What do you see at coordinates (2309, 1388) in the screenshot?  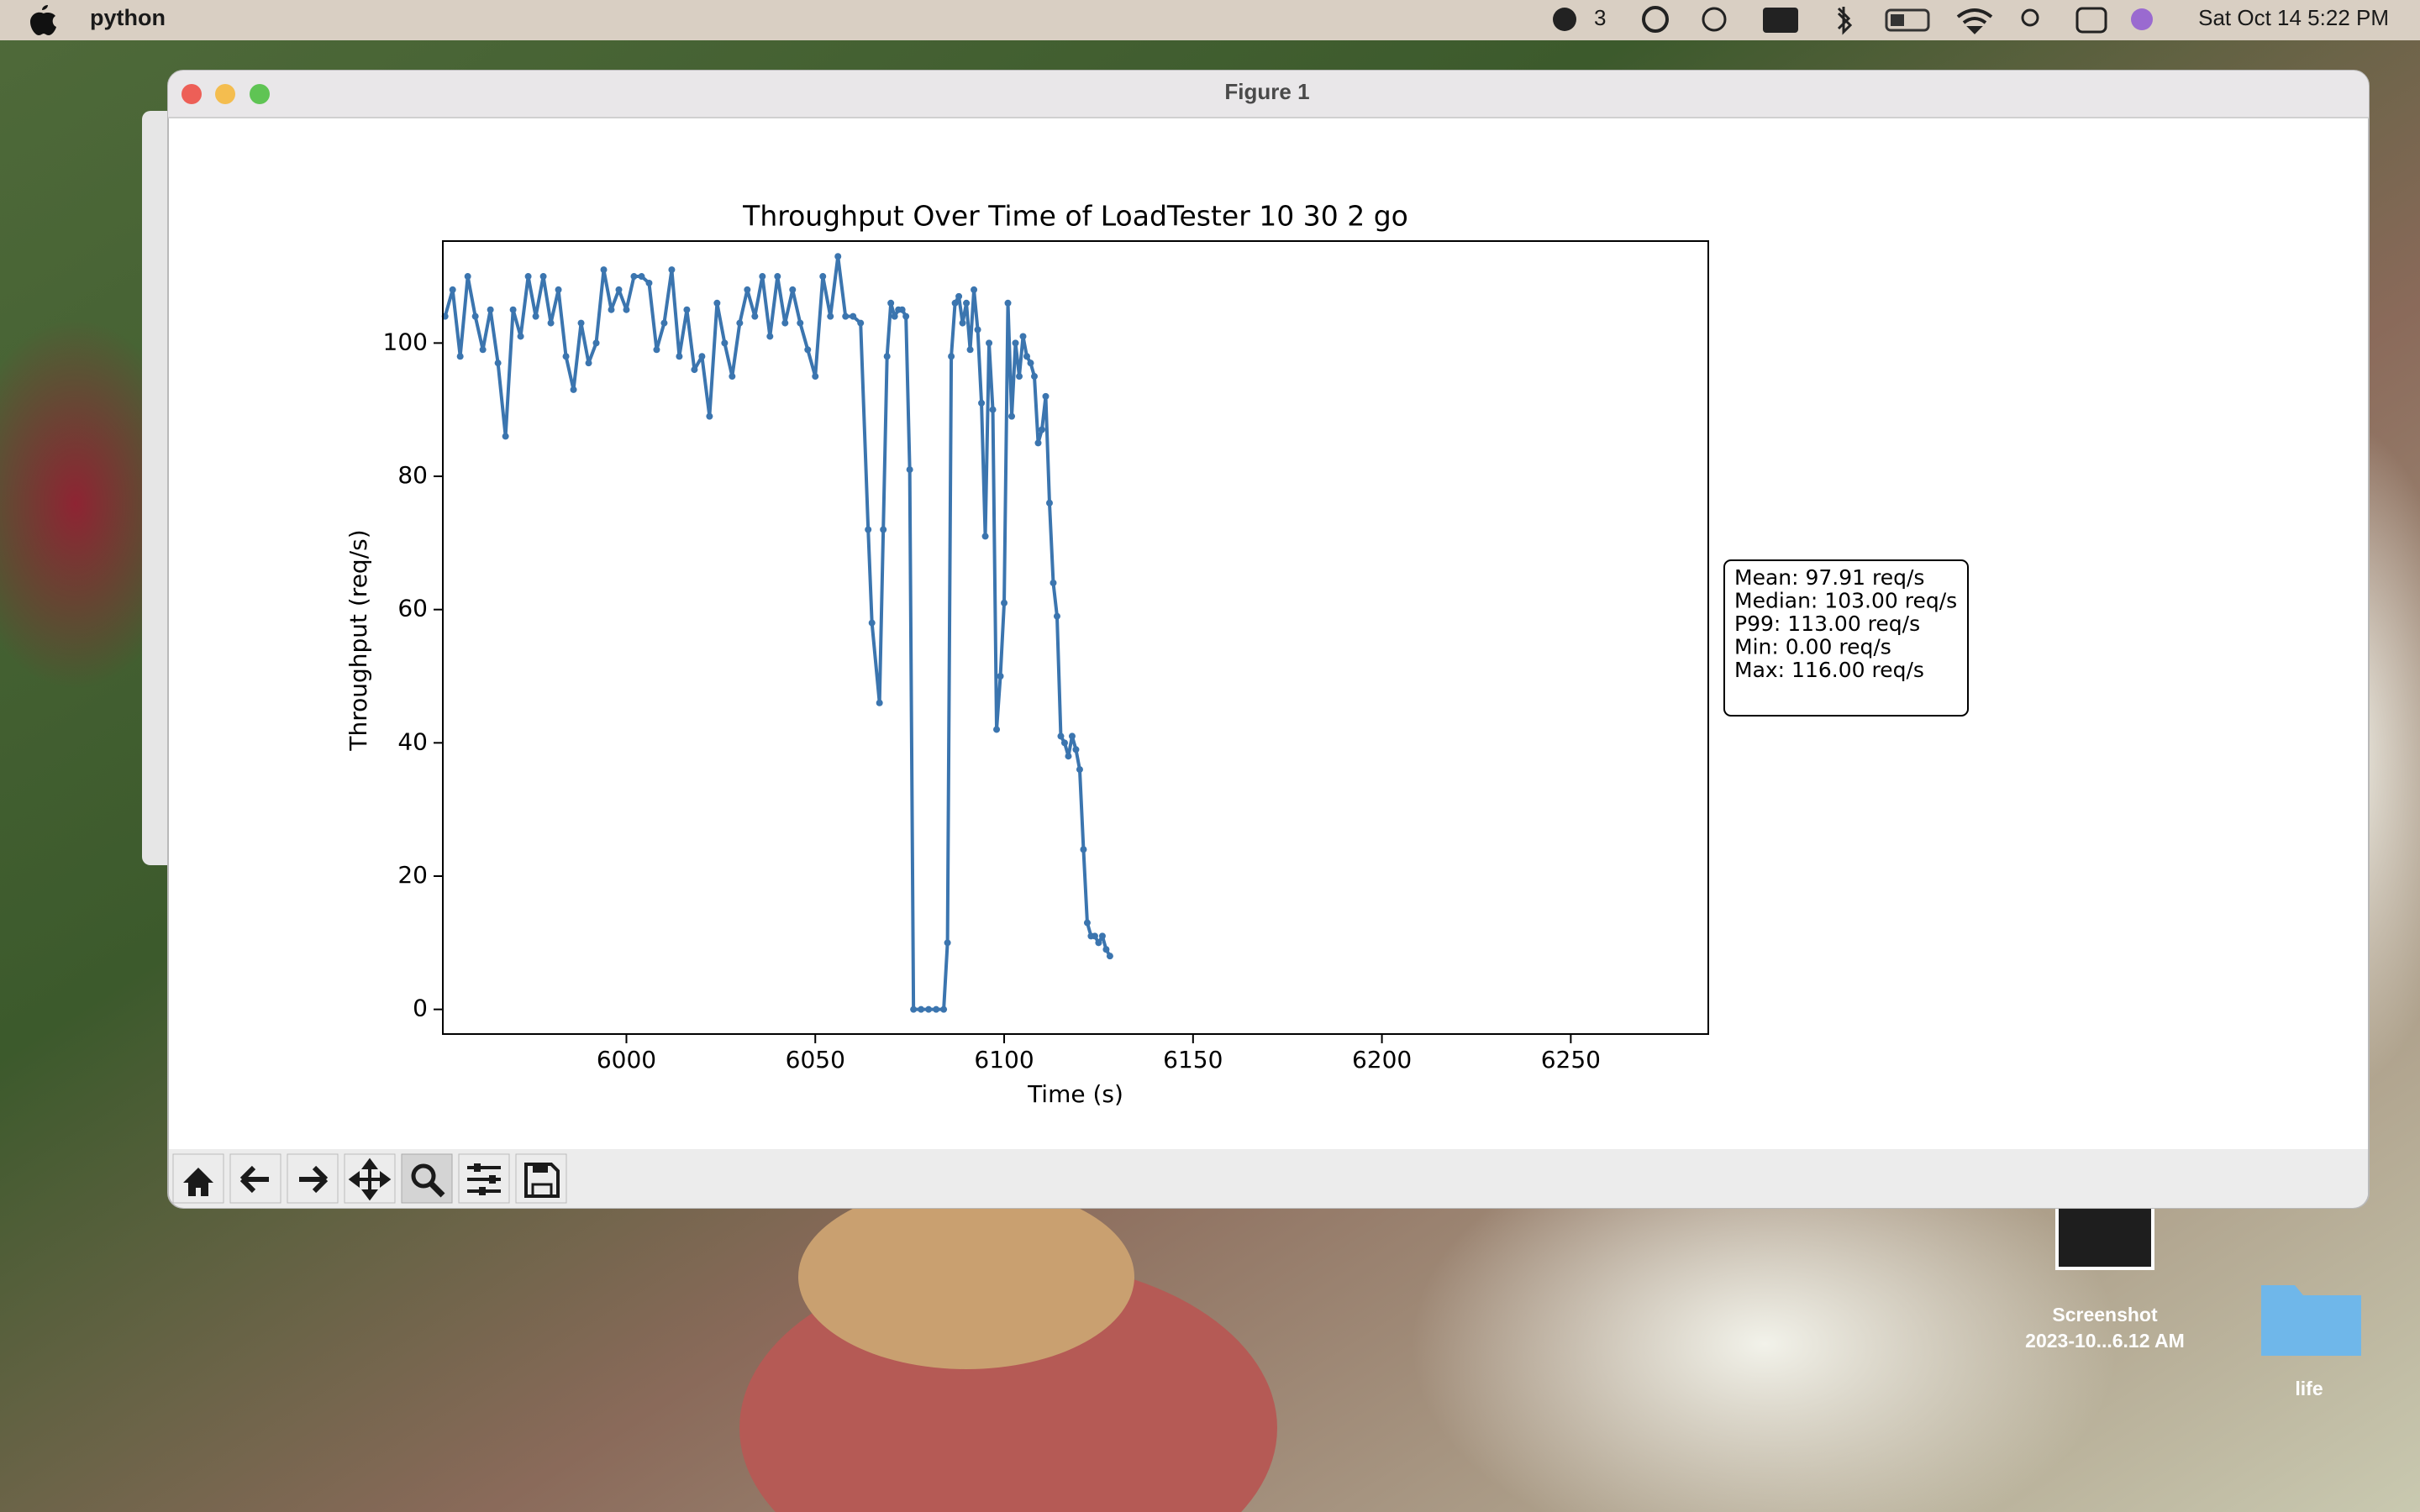 I see `icon-label: life` at bounding box center [2309, 1388].